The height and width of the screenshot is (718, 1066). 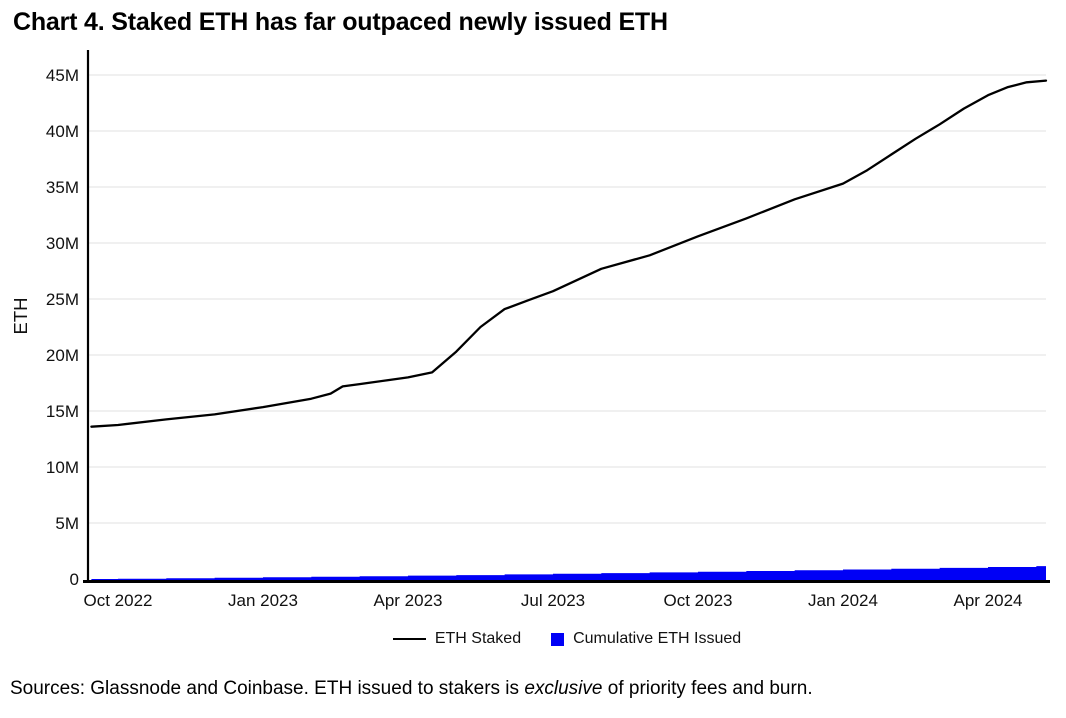 What do you see at coordinates (657, 638) in the screenshot?
I see `legend-label-cumulative-eth-issued: Cumulative ETH Issued` at bounding box center [657, 638].